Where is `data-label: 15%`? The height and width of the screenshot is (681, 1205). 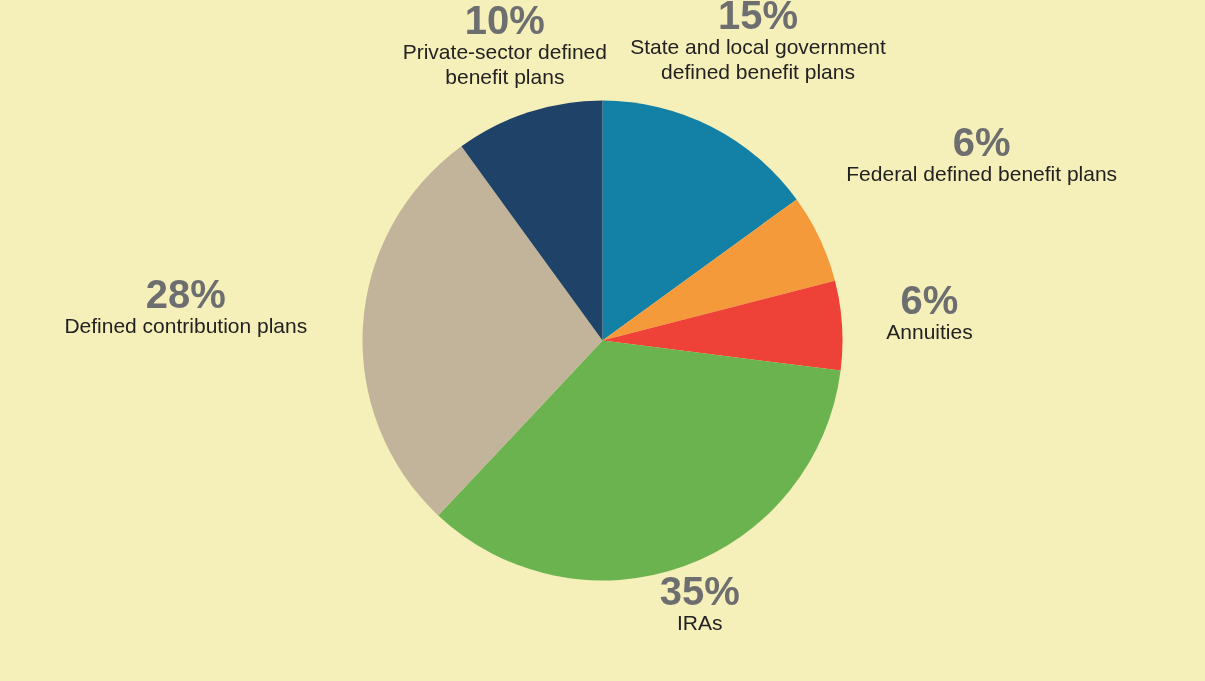 data-label: 15% is located at coordinates (758, 19).